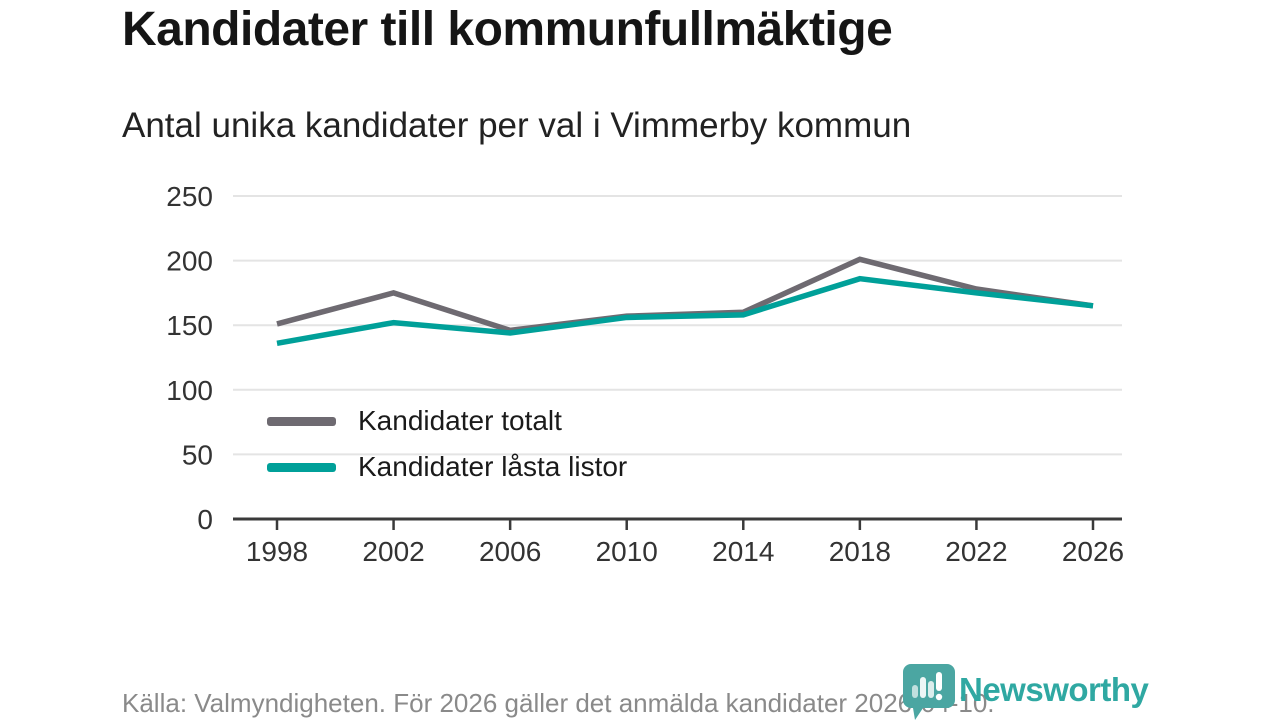 Image resolution: width=1280 pixels, height=720 pixels. I want to click on x-tick-label: 2022, so click(976, 551).